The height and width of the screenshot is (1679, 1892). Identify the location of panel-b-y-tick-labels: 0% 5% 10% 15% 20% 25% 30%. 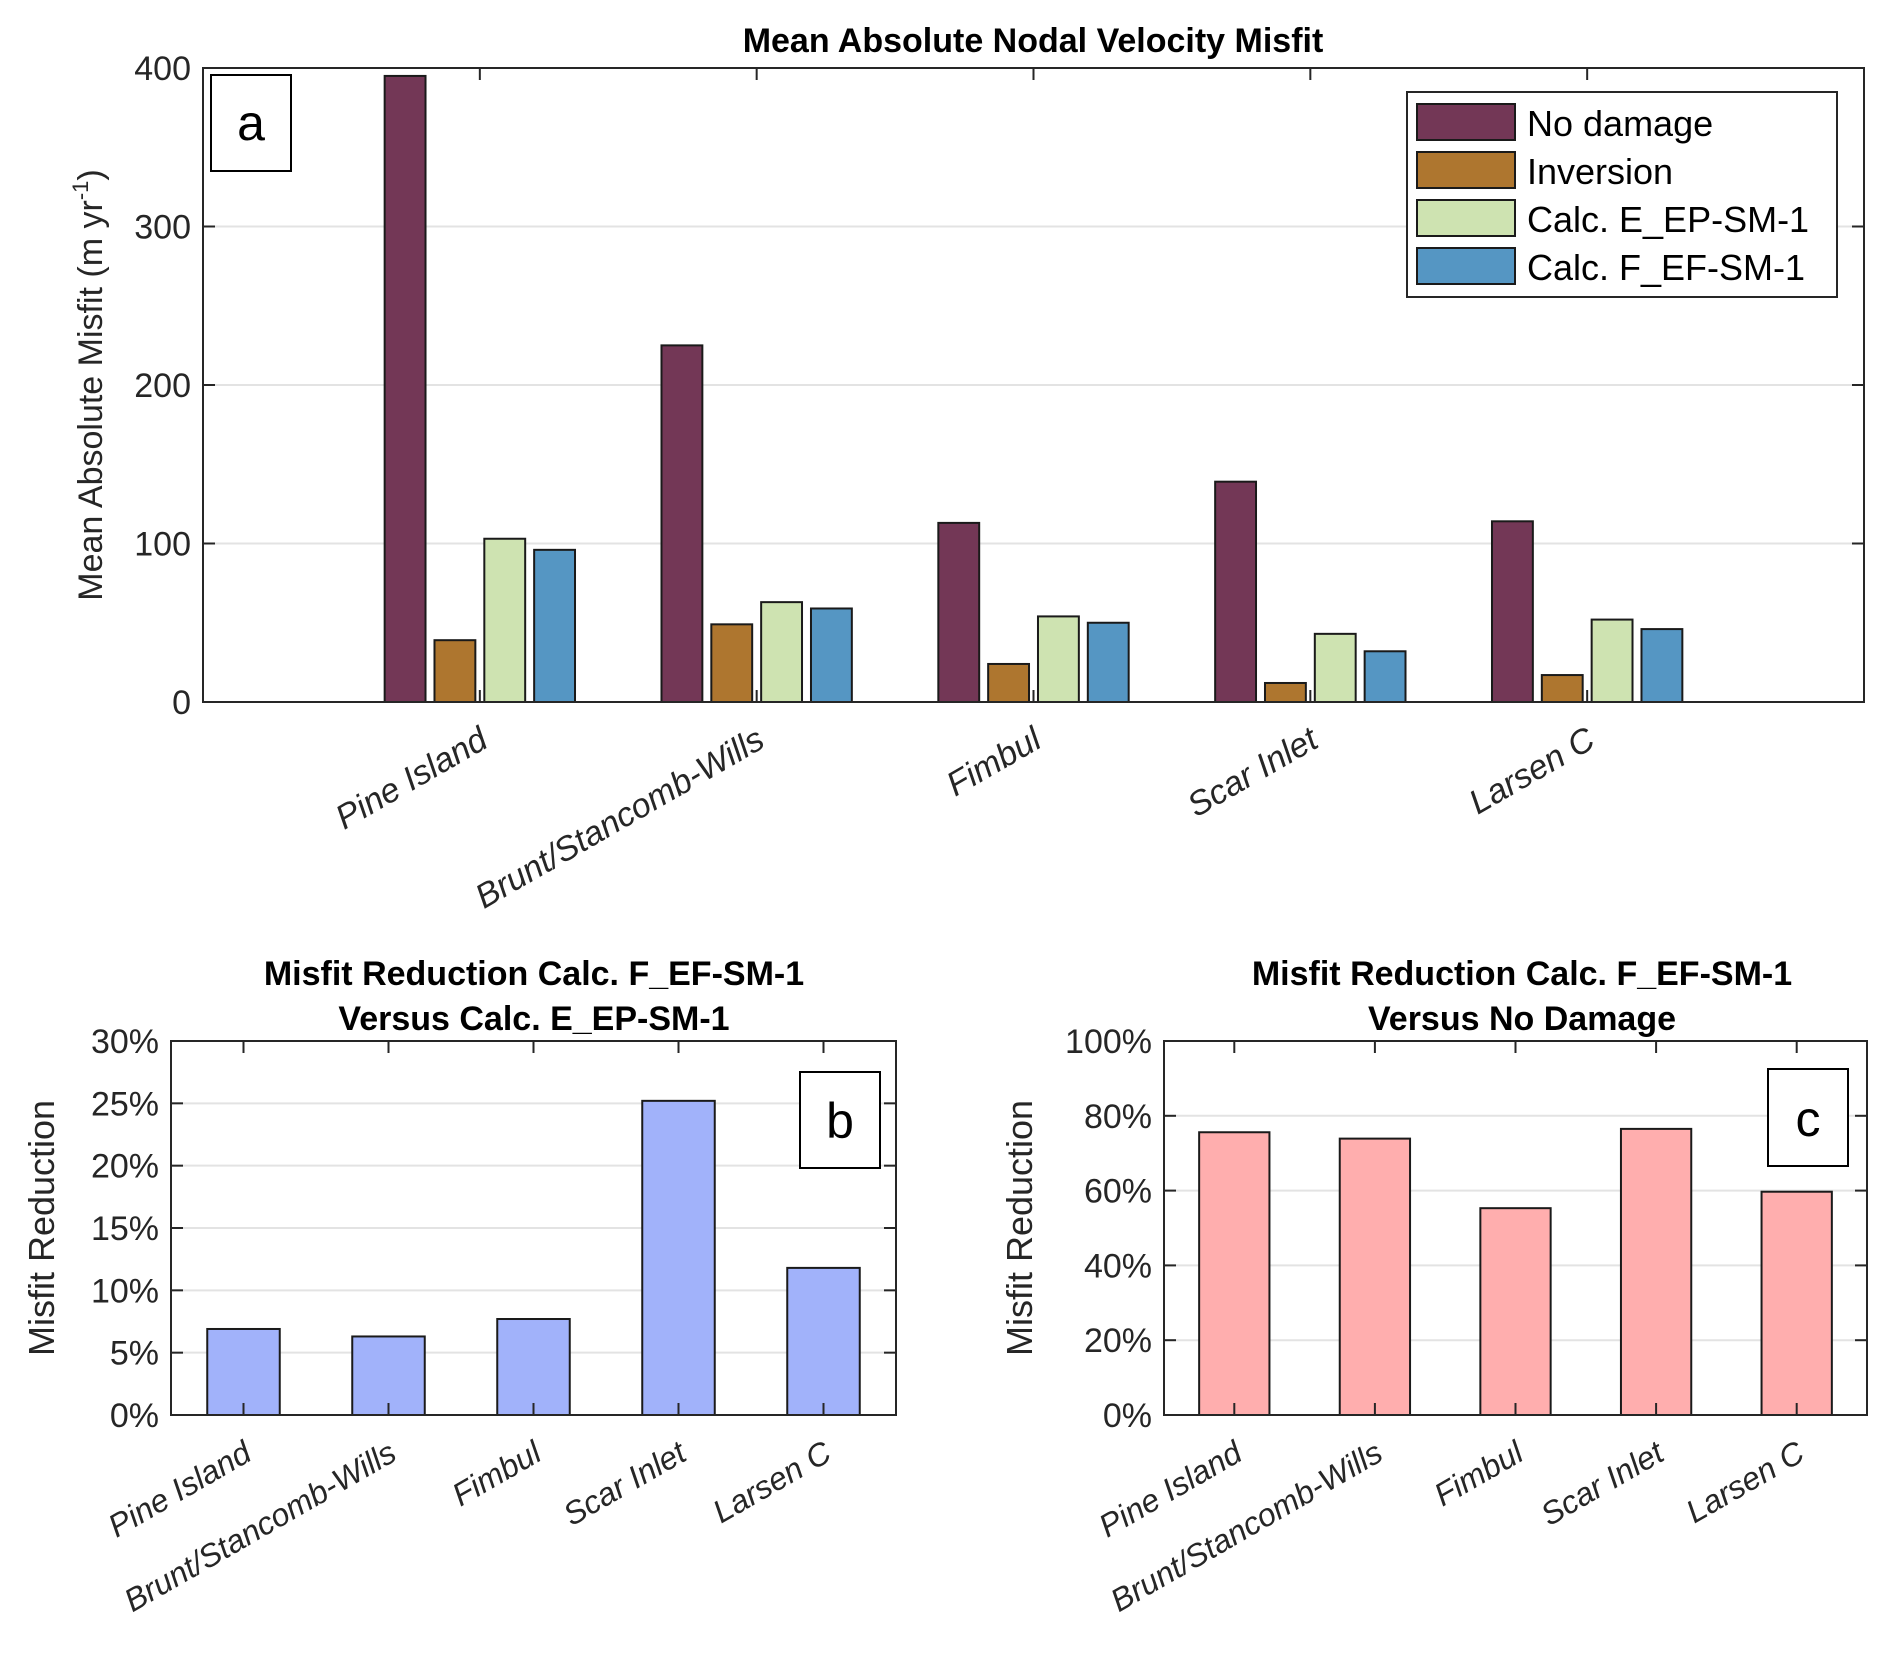
(125, 1229).